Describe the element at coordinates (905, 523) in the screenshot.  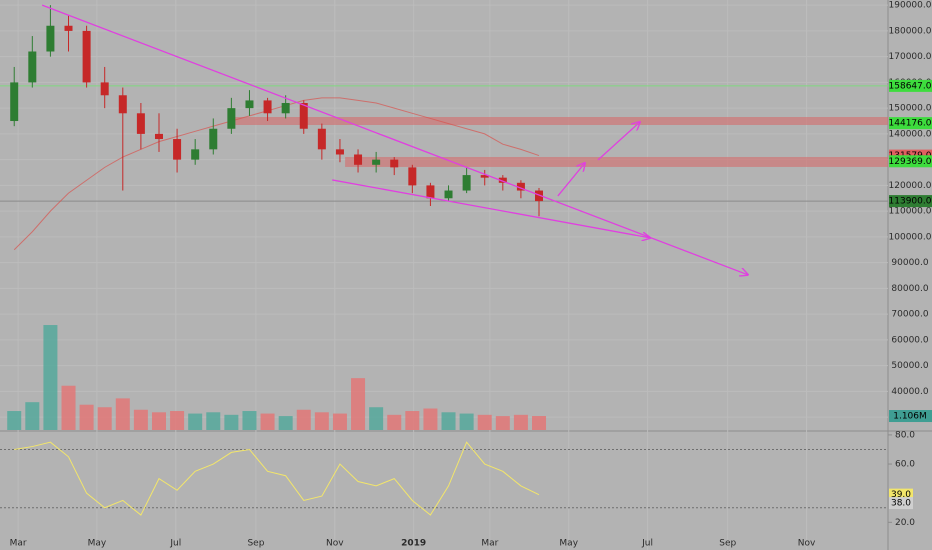
I see `rsi-tick-label: 20.0` at that location.